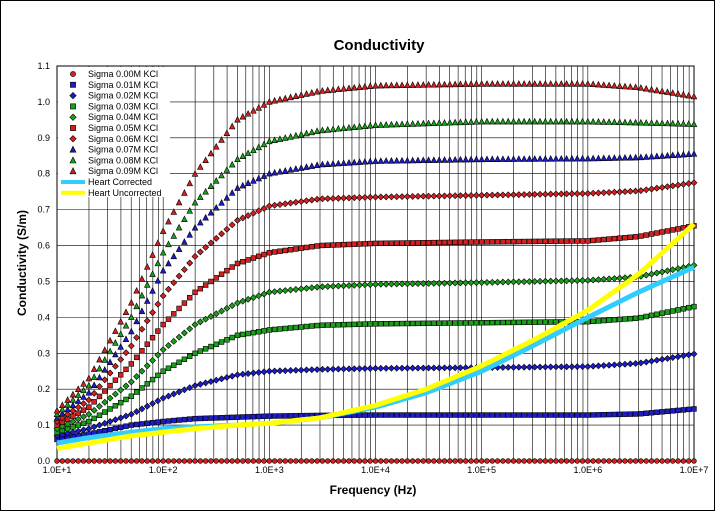 The image size is (715, 511). I want to click on y-tick-label: 0.5, so click(43, 281).